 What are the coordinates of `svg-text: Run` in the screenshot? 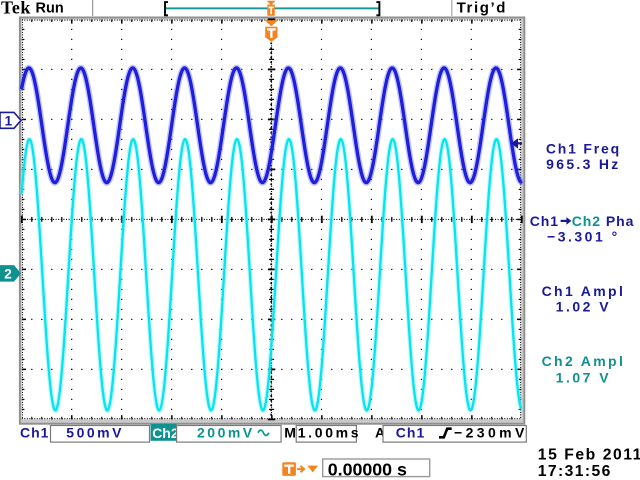 It's located at (50, 9).